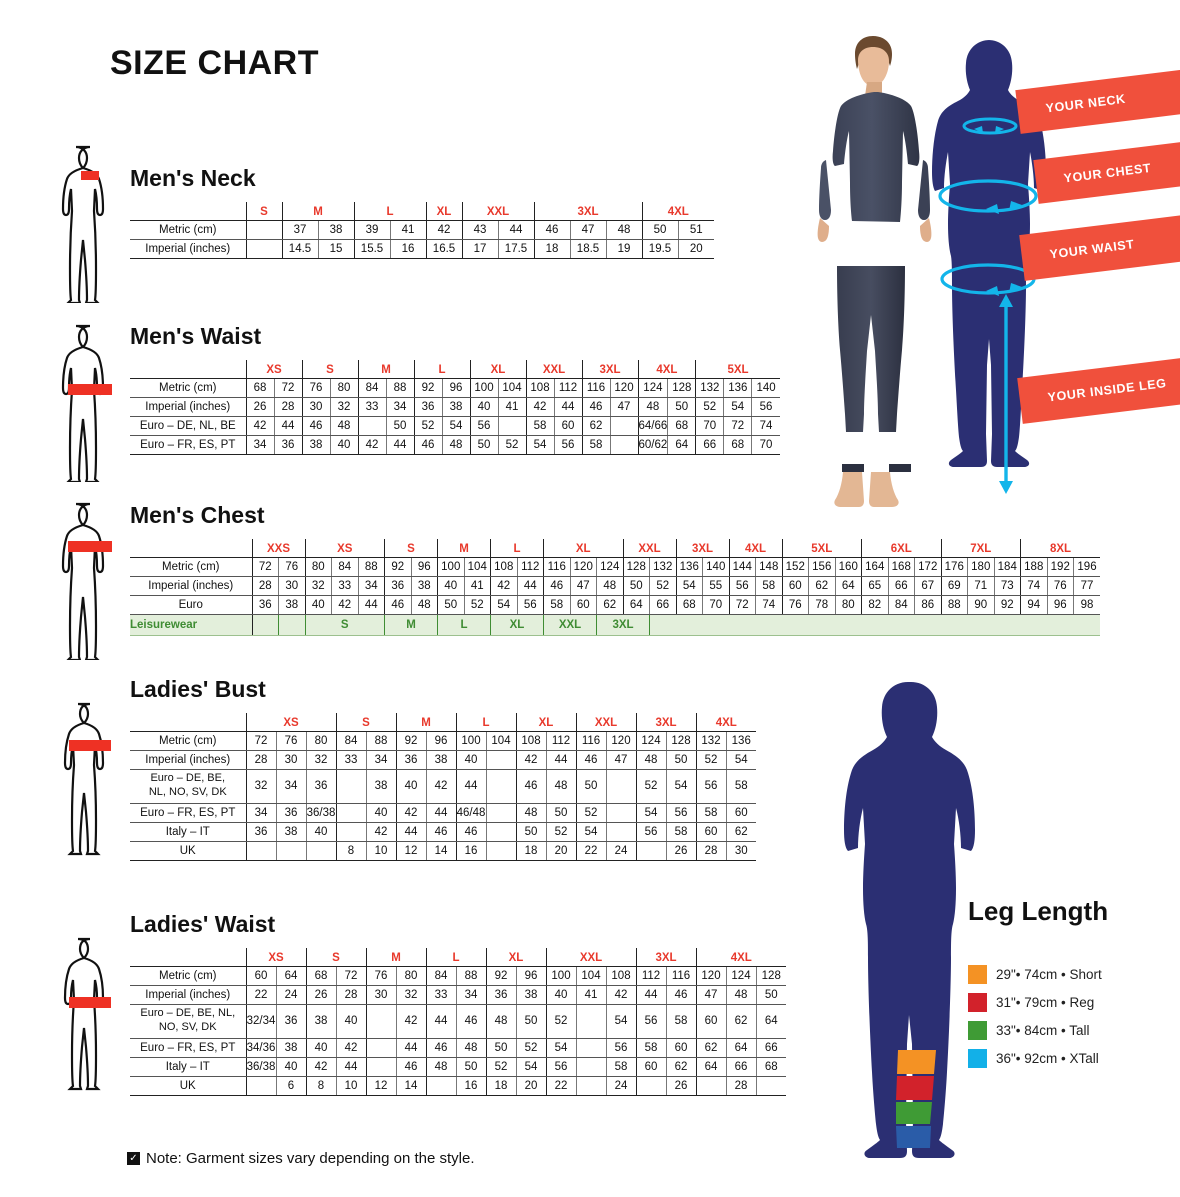 The width and height of the screenshot is (1180, 1197). What do you see at coordinates (740, 832) in the screenshot?
I see `cell: 62` at bounding box center [740, 832].